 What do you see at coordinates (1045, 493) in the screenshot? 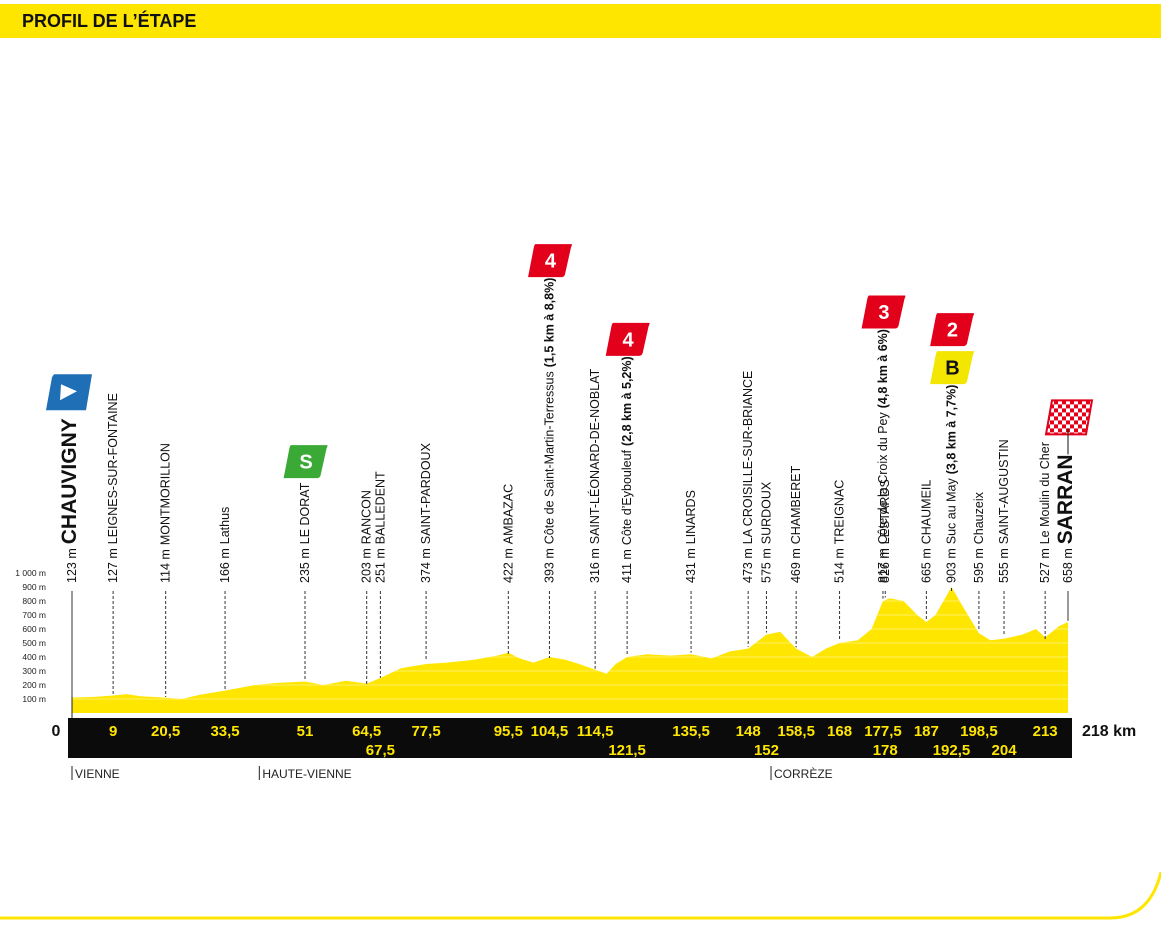
I see `waypoint-name: Le Moulin du Cher` at bounding box center [1045, 493].